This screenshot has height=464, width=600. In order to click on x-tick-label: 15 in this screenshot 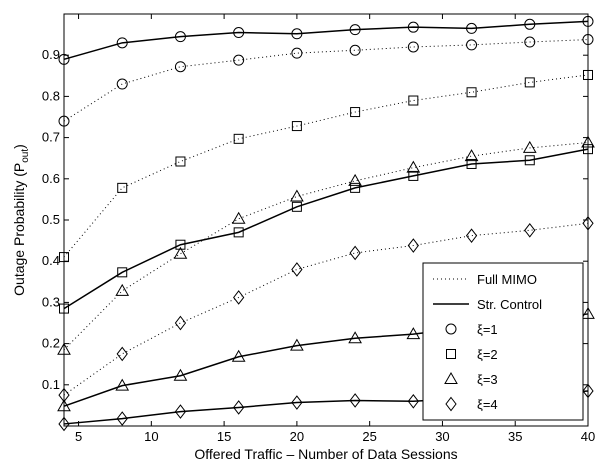, I will do `click(224, 436)`.